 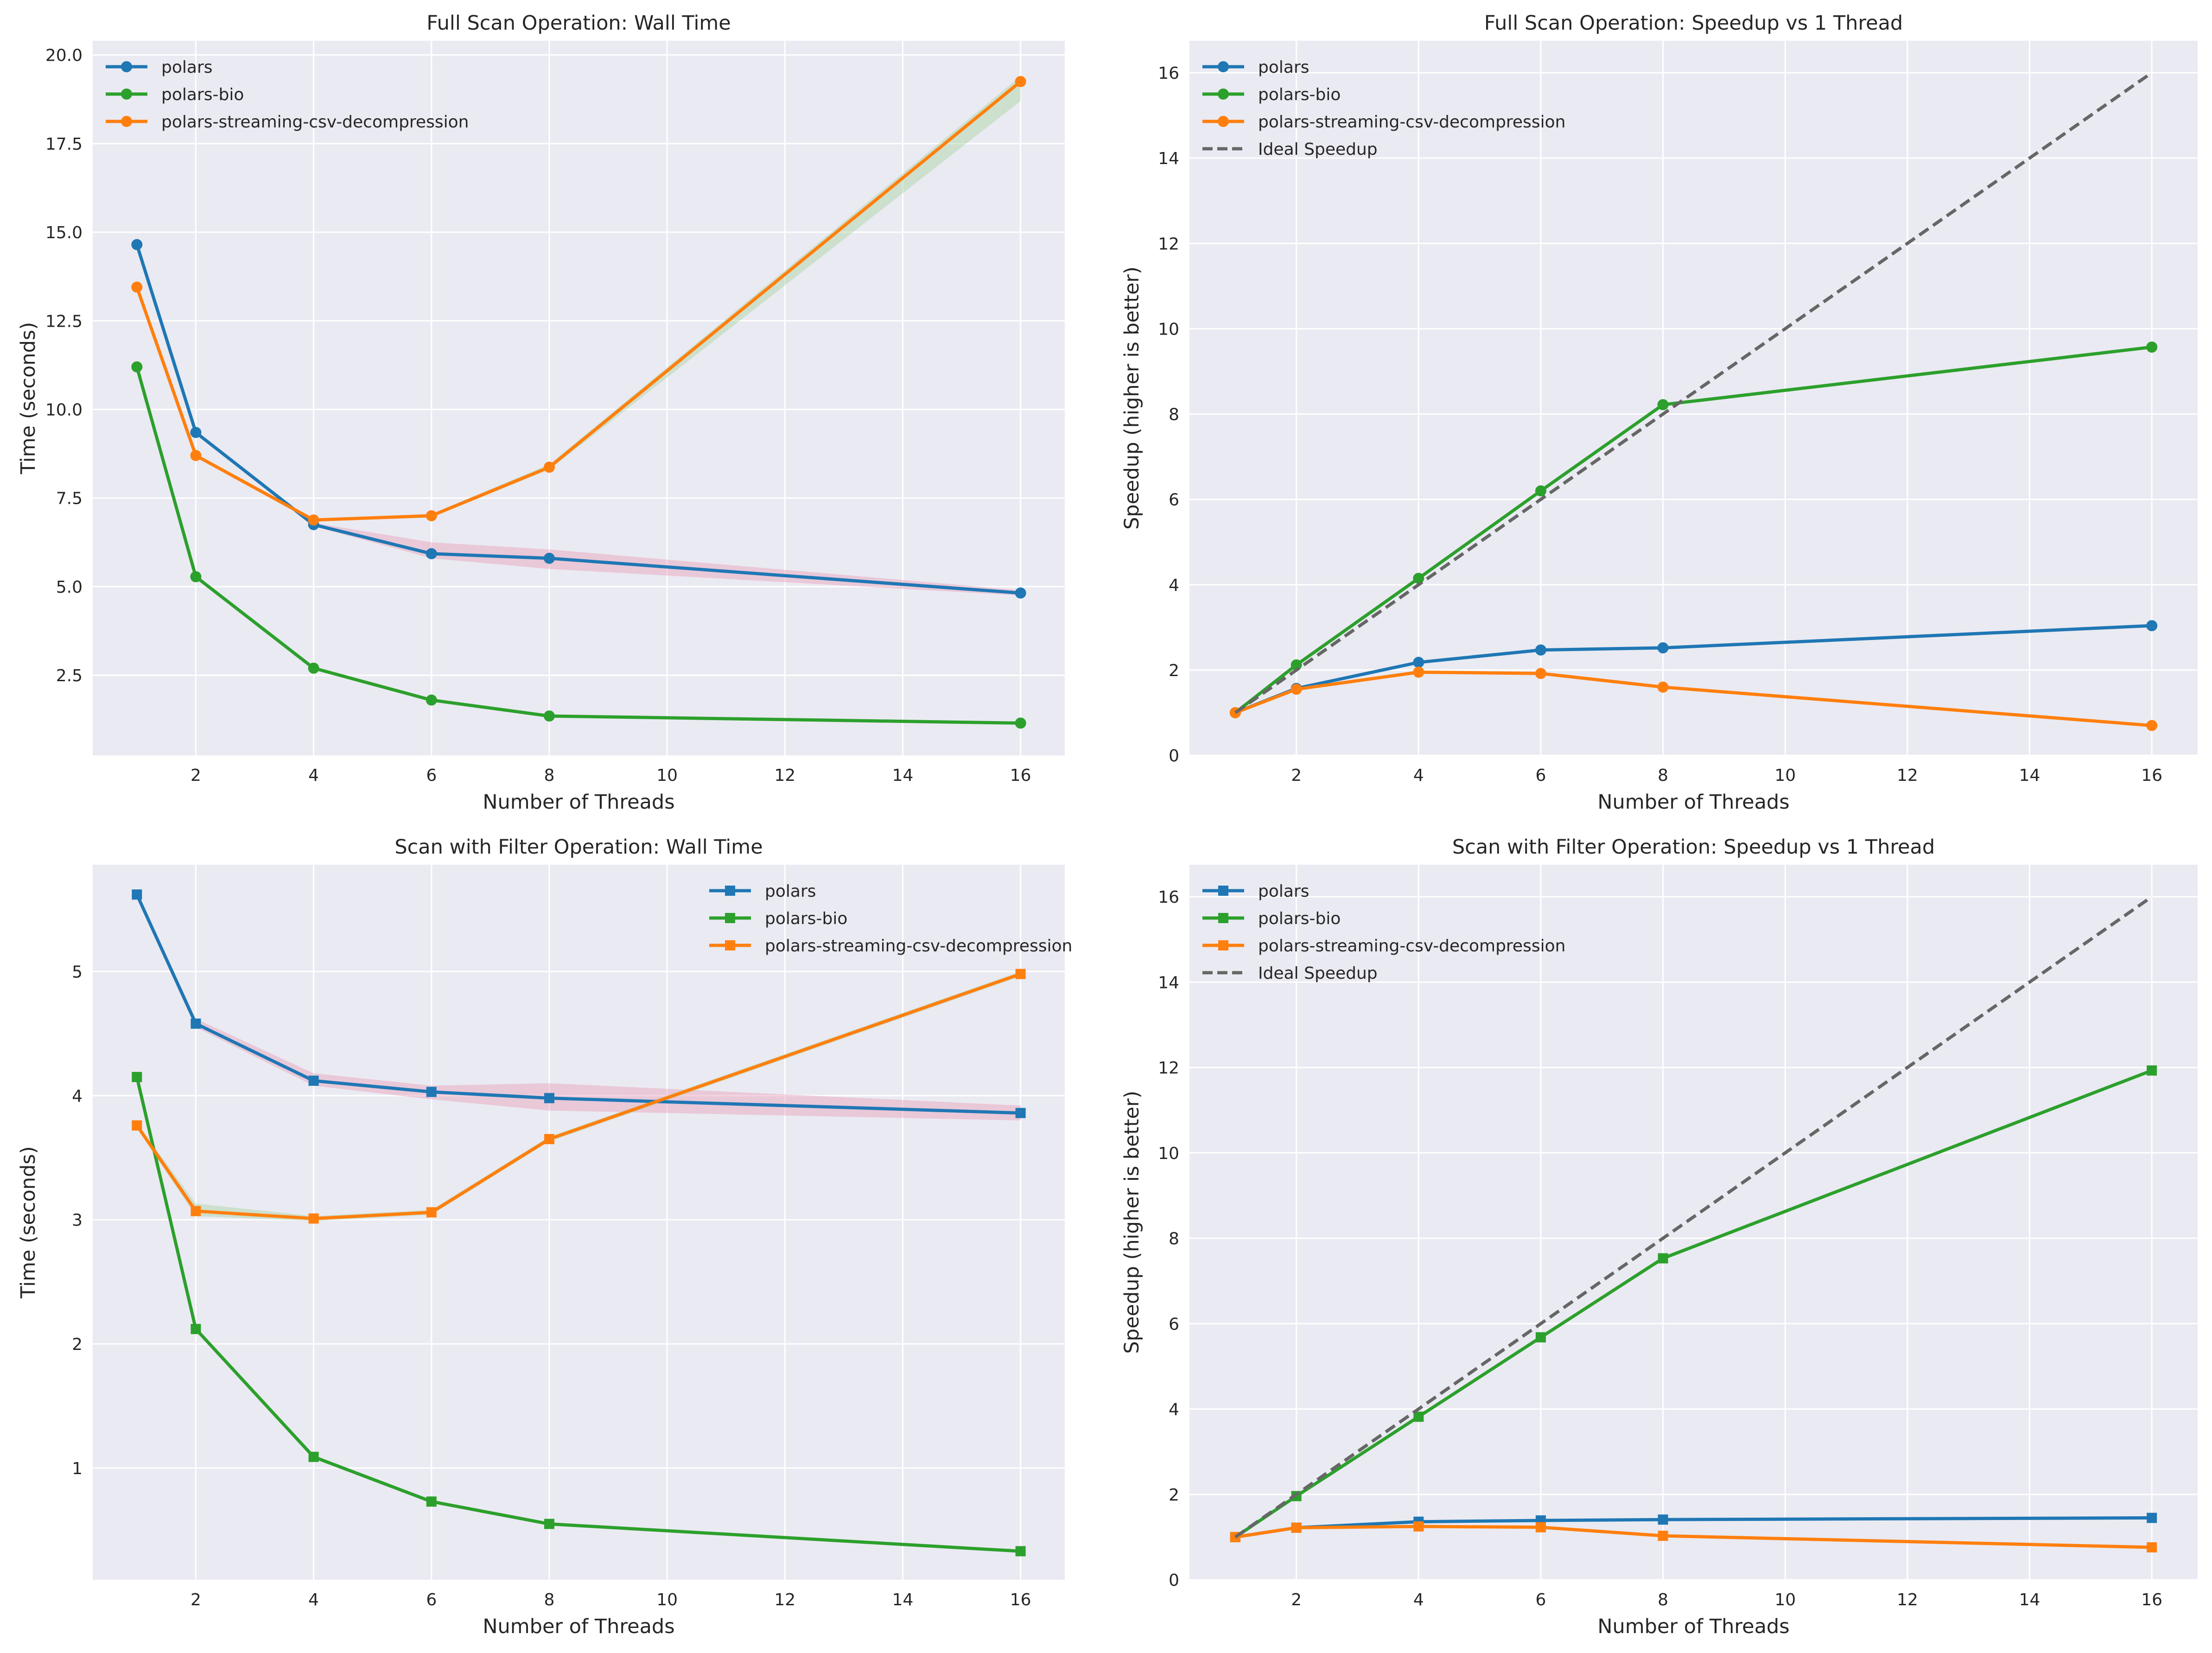 What do you see at coordinates (69, 587) in the screenshot?
I see `y-tick-label: 5.0` at bounding box center [69, 587].